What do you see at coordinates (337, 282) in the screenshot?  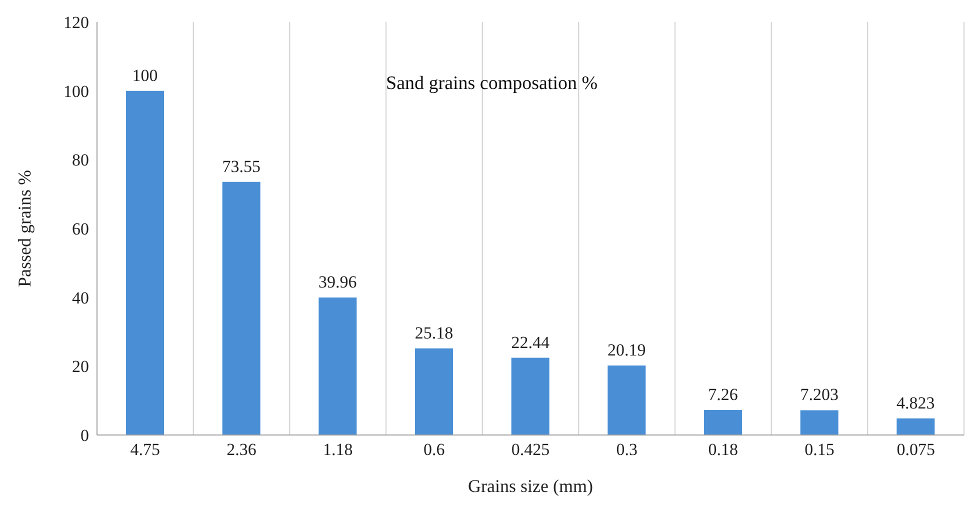 I see `data-label: 39.96` at bounding box center [337, 282].